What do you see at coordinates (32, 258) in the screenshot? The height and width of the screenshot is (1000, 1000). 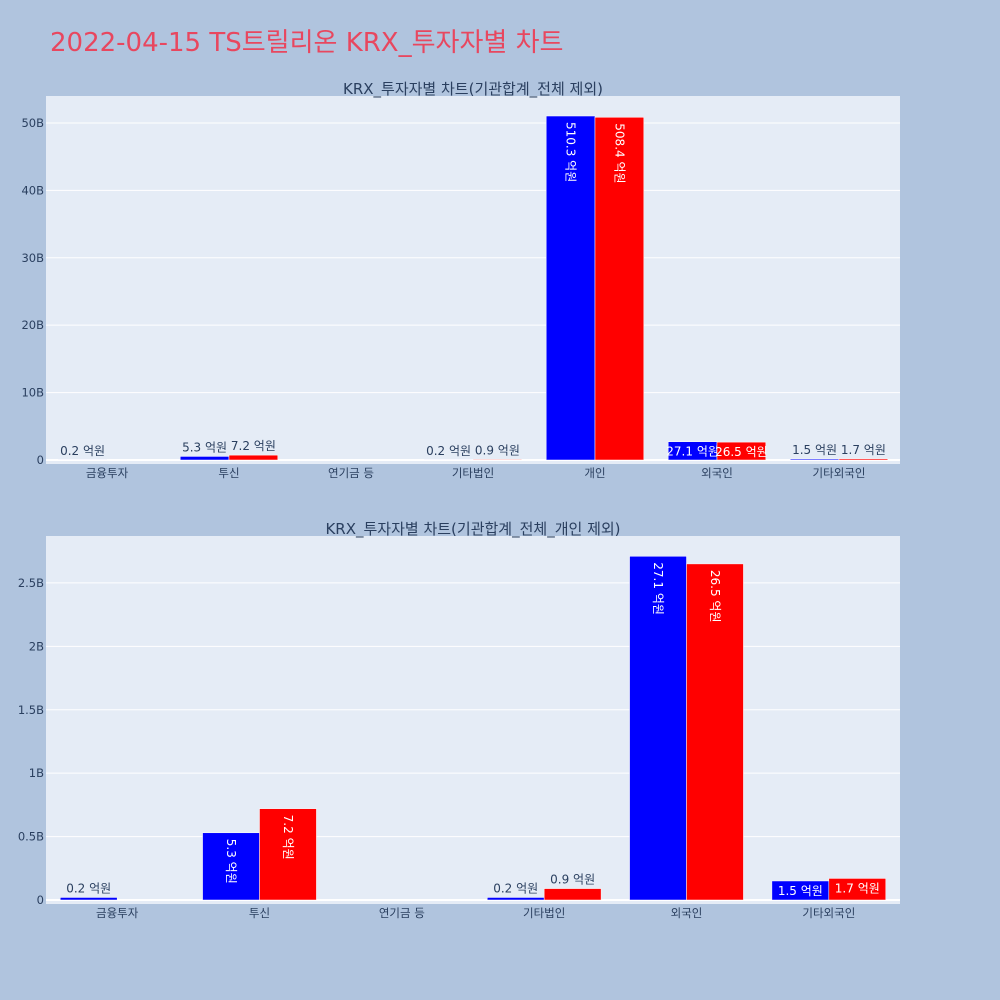 I see `y-tick-label: 30B` at bounding box center [32, 258].